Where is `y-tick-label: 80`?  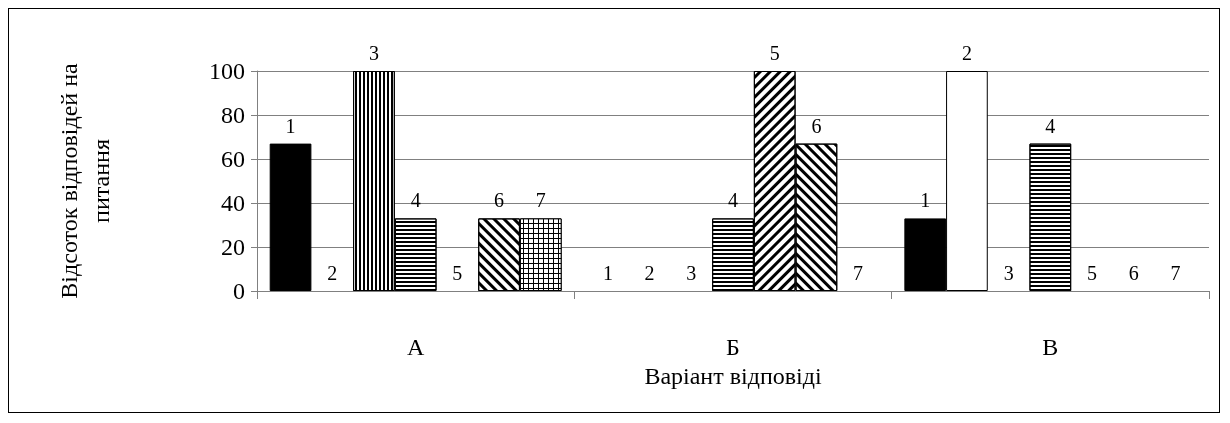 y-tick-label: 80 is located at coordinates (233, 115).